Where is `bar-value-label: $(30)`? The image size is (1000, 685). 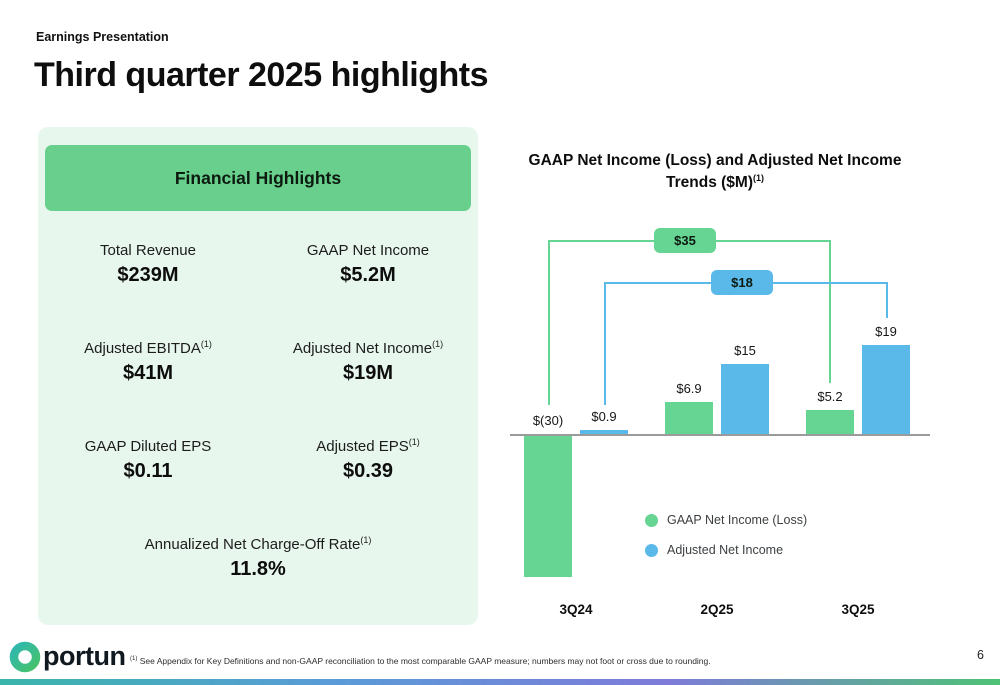 bar-value-label: $(30) is located at coordinates (548, 420).